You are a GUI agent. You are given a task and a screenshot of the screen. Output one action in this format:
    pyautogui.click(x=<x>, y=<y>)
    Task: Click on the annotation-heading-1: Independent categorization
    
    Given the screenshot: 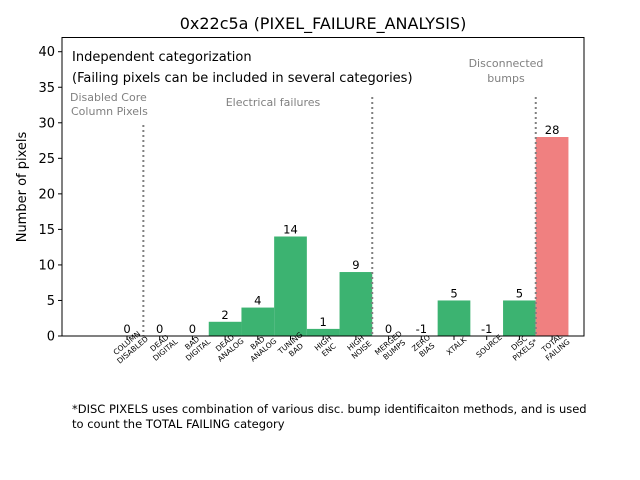 What is the action you would take?
    pyautogui.click(x=162, y=57)
    